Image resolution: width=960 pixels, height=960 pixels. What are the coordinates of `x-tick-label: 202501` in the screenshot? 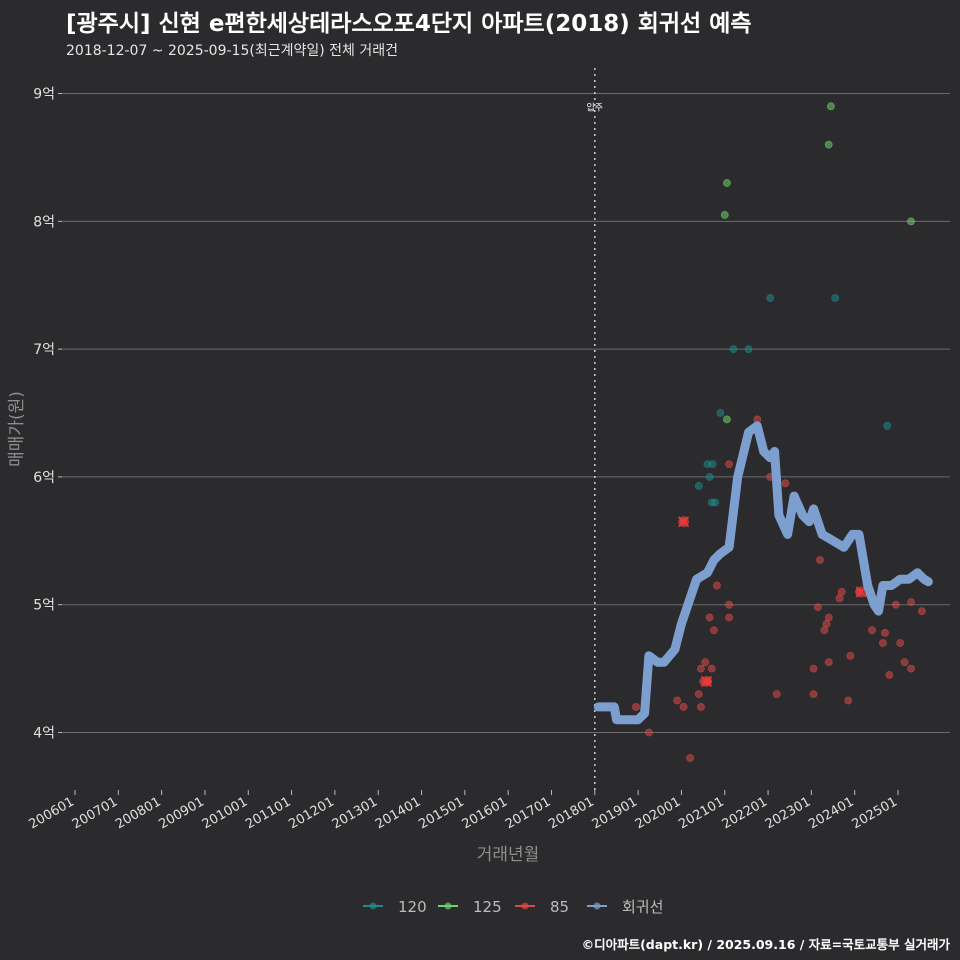 It's located at (875, 813).